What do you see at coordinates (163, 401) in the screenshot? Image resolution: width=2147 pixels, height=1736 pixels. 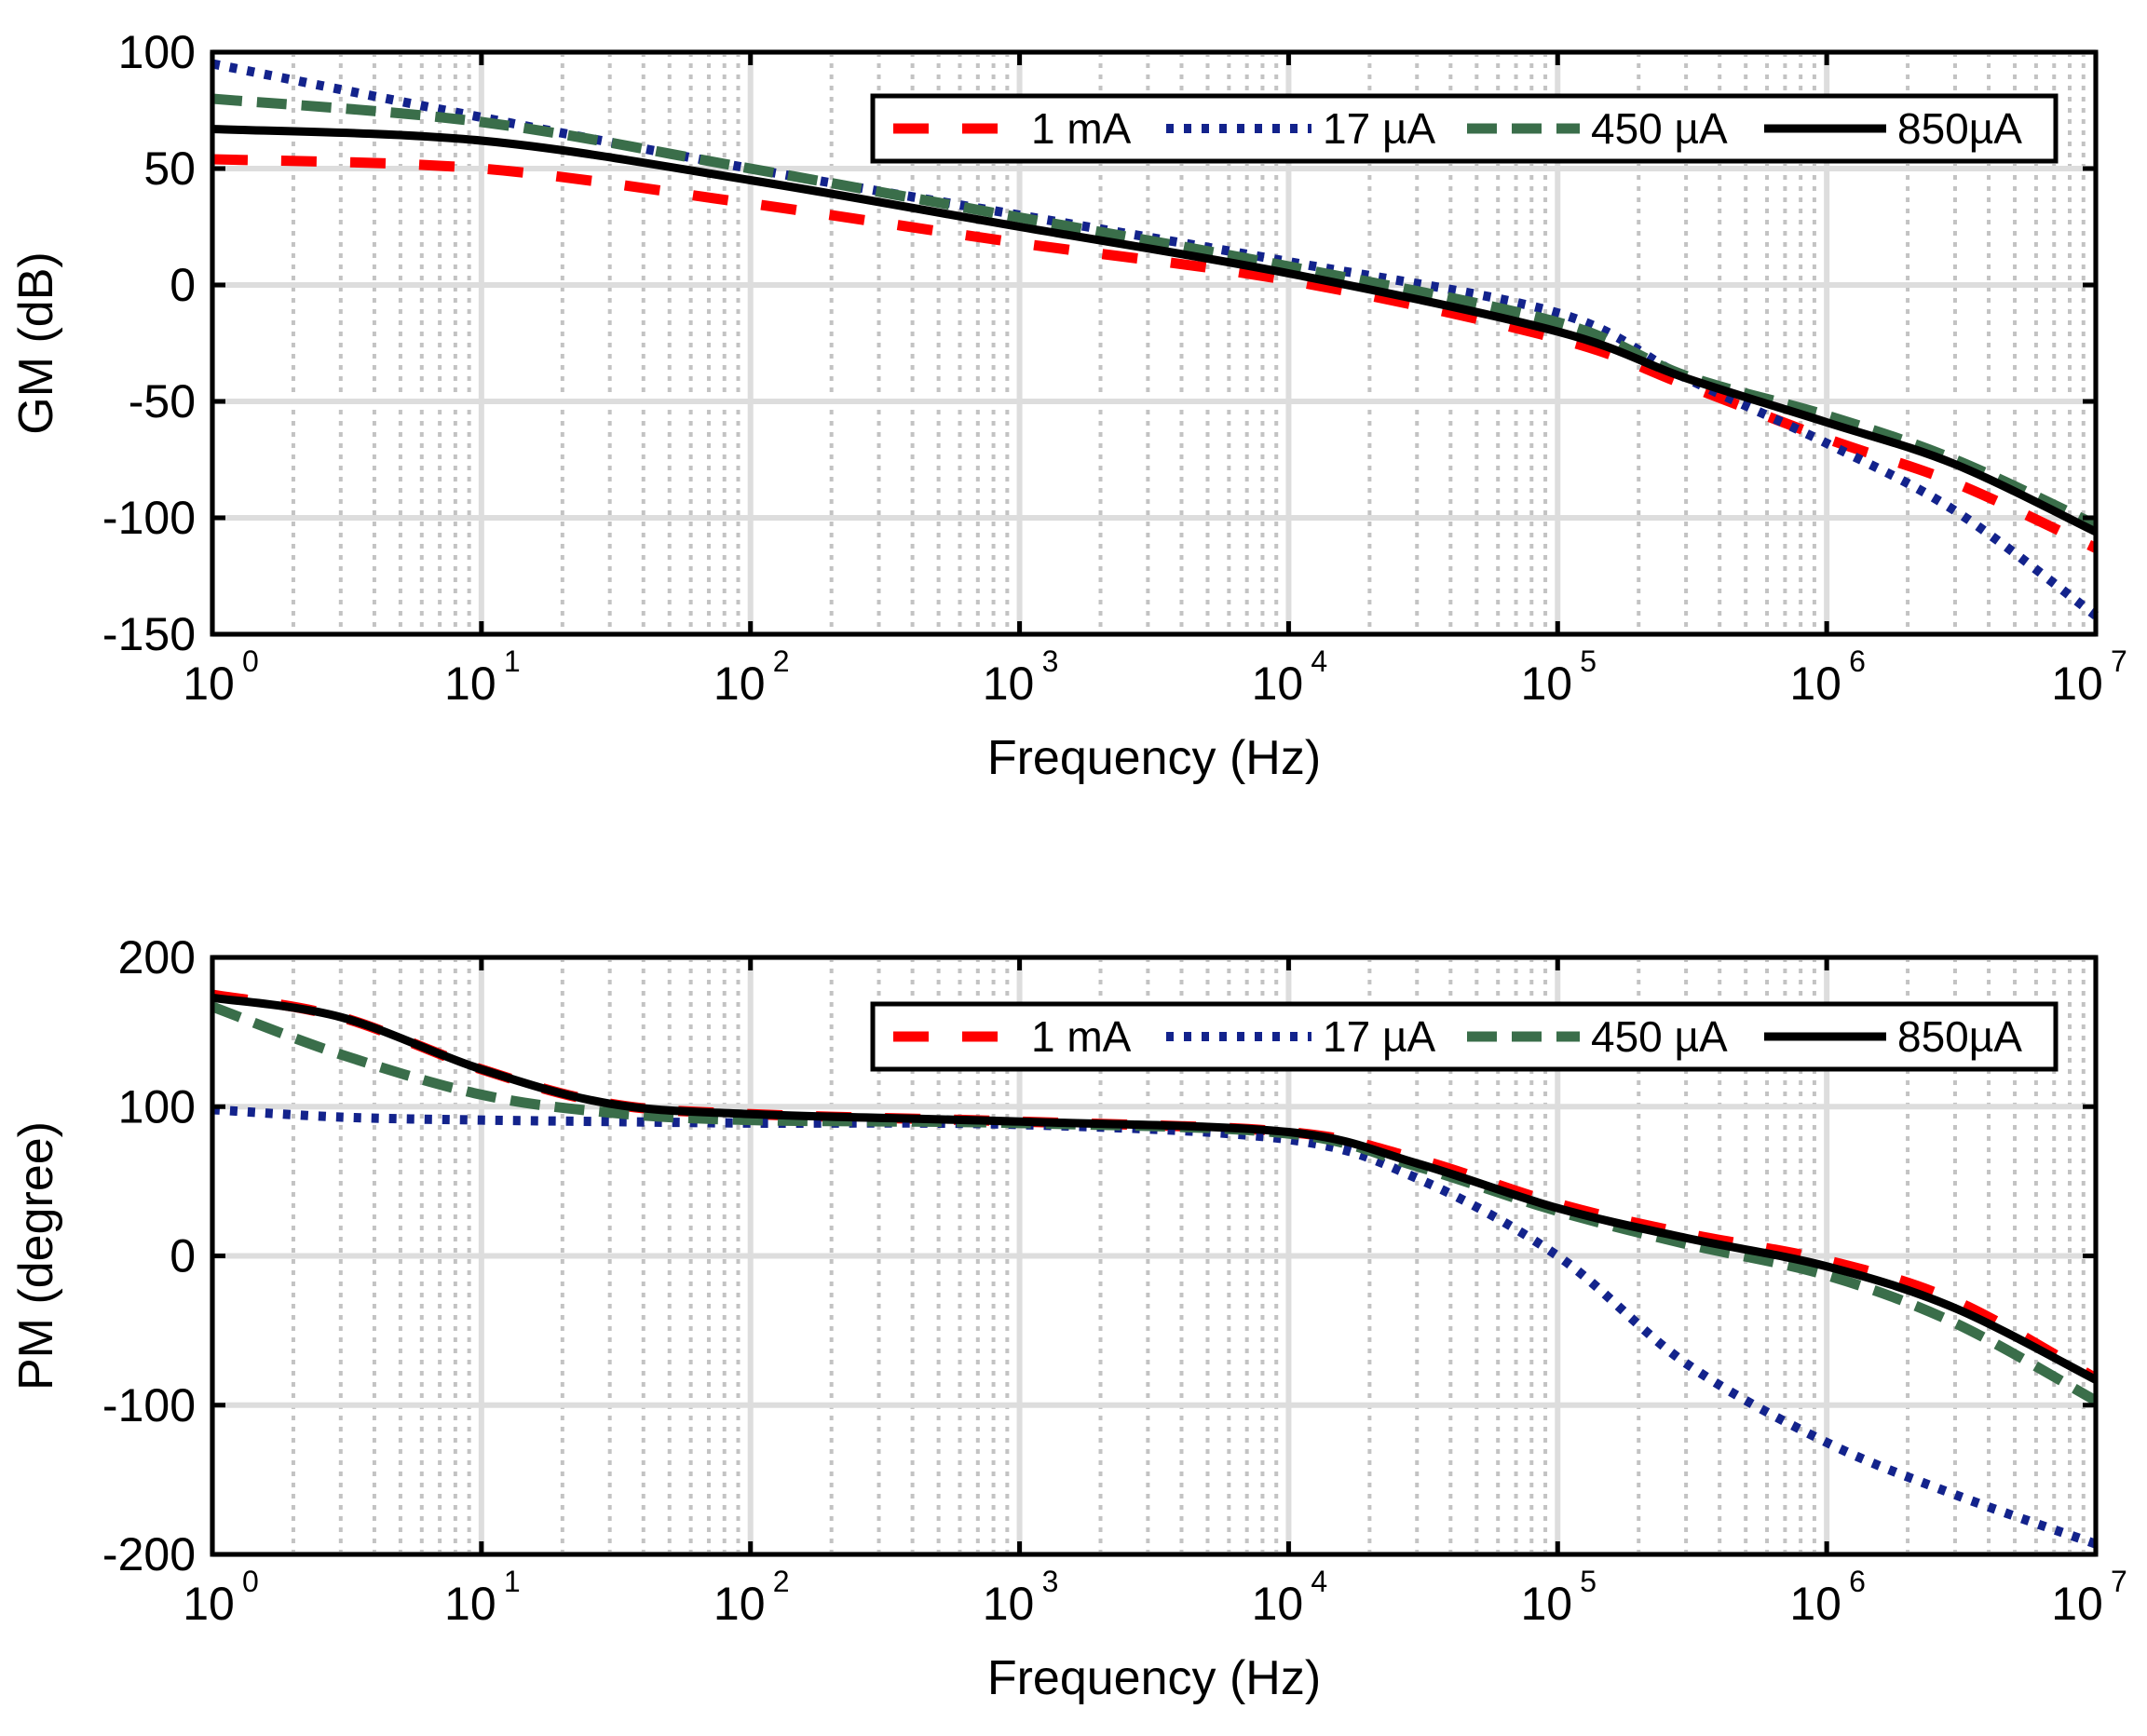 I see `y-tick-label: -50` at bounding box center [163, 401].